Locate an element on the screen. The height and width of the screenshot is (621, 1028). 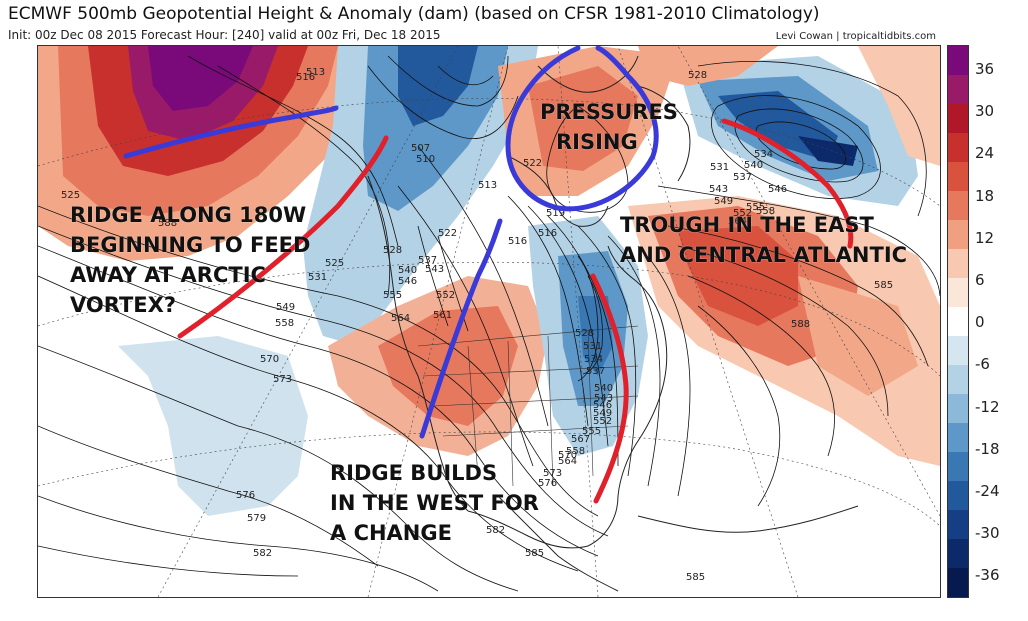
annotation-ridge-west: RIDGE BUILDS IN THE WEST FOR A CHANGE is located at coordinates (434, 503).